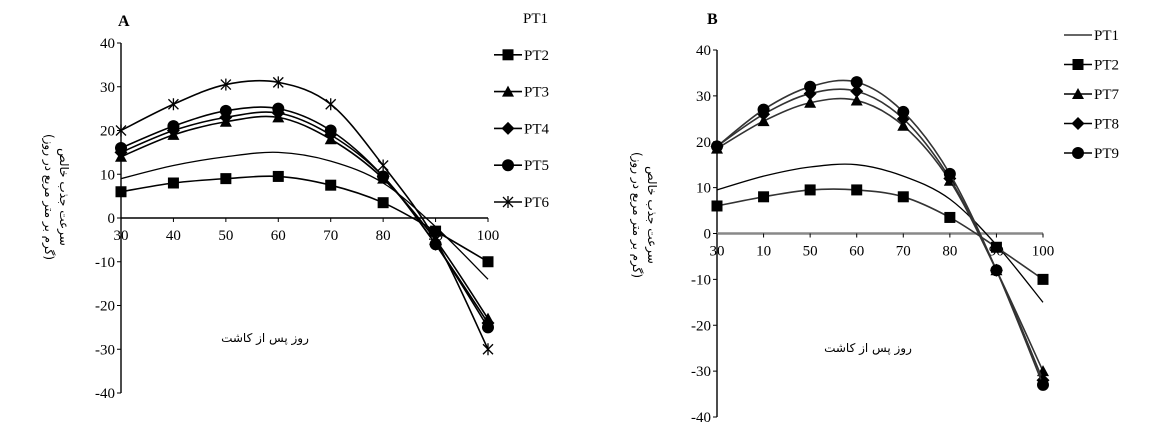  I want to click on panel-b-legend-label: PT9, so click(1106, 154).